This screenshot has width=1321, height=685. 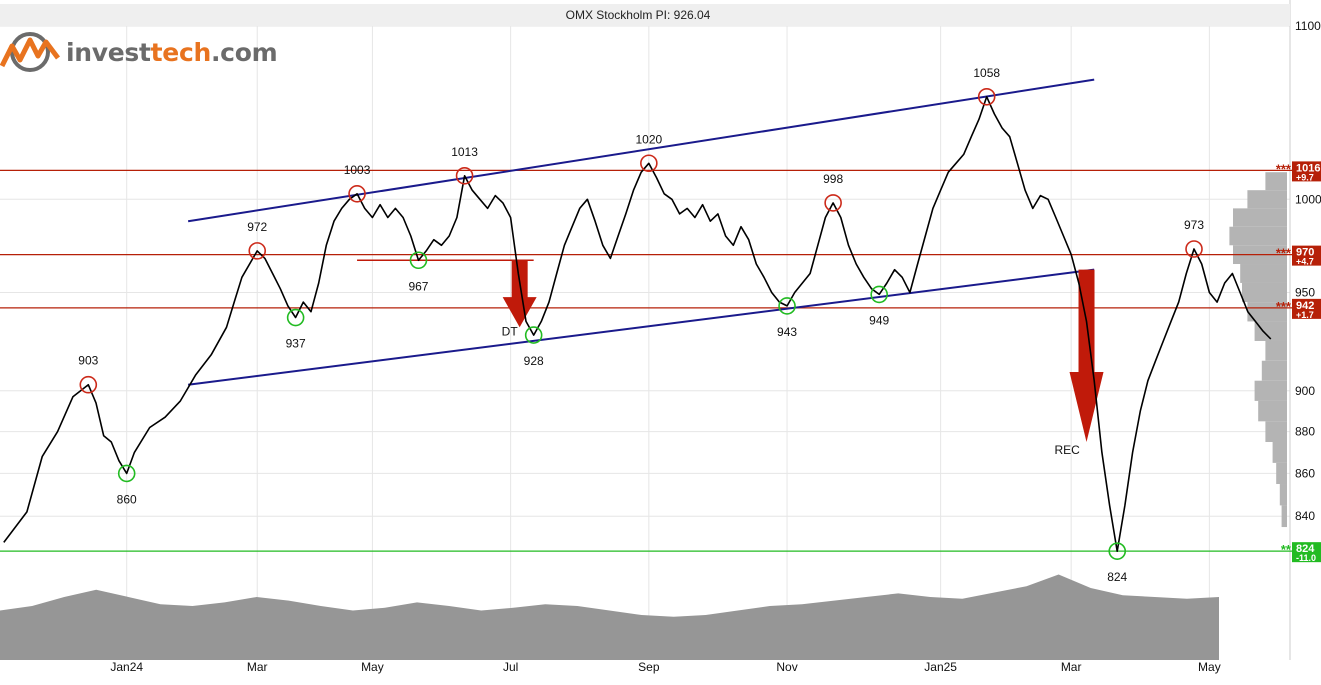 What do you see at coordinates (257, 227) in the screenshot?
I see `top-label: 972` at bounding box center [257, 227].